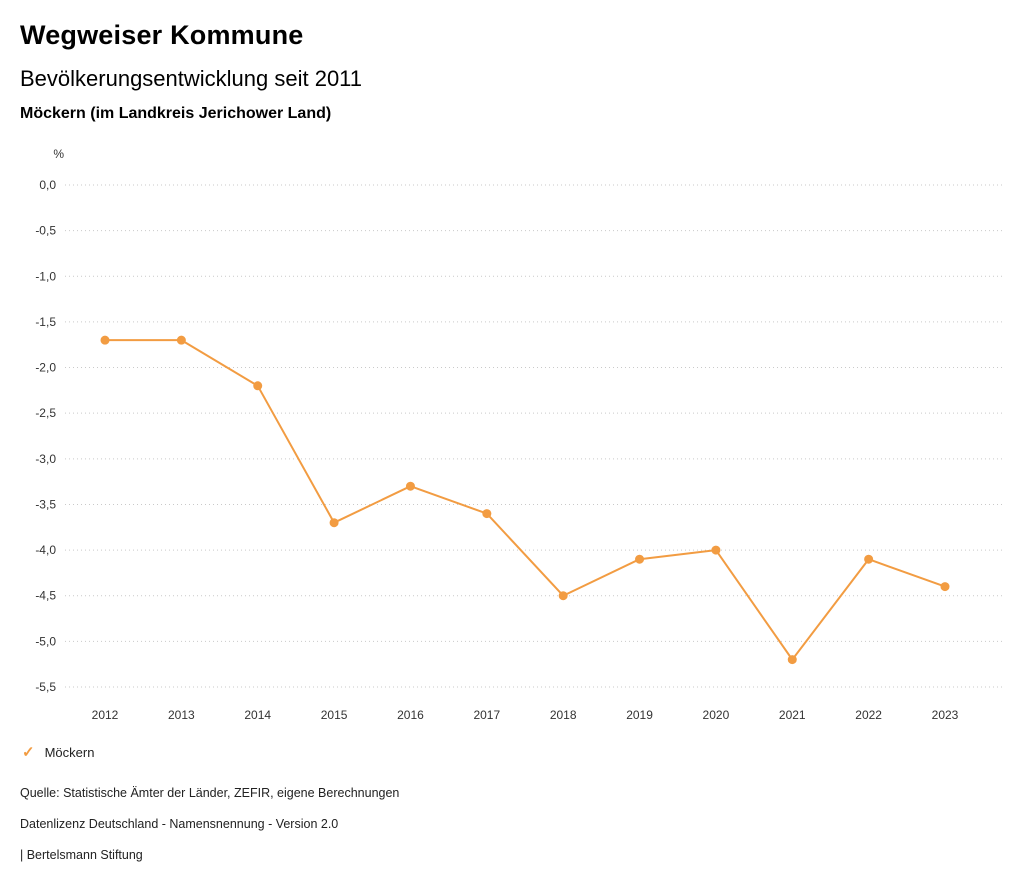 This screenshot has height=888, width=1024. Describe the element at coordinates (868, 715) in the screenshot. I see `x-tick-label: 2022` at that location.